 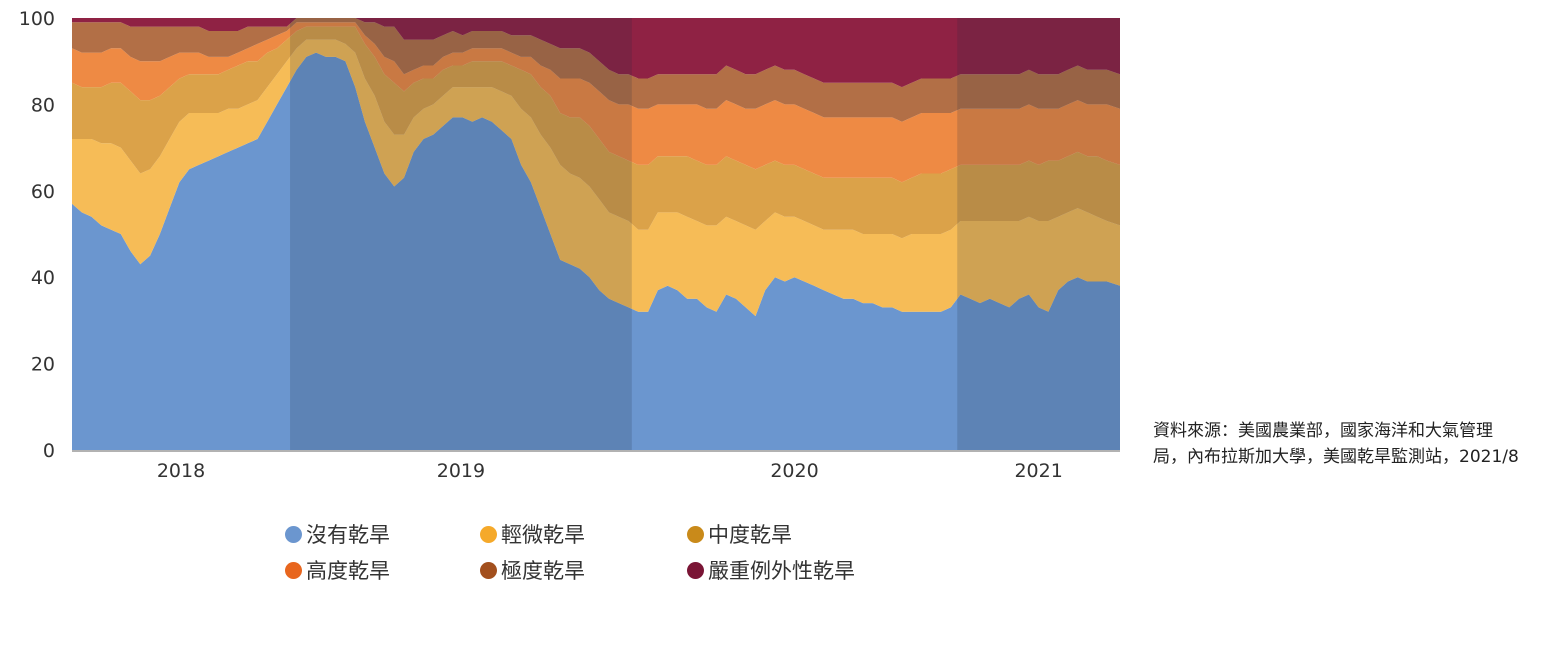 What do you see at coordinates (37, 19) in the screenshot?
I see `y-tick-label: 100` at bounding box center [37, 19].